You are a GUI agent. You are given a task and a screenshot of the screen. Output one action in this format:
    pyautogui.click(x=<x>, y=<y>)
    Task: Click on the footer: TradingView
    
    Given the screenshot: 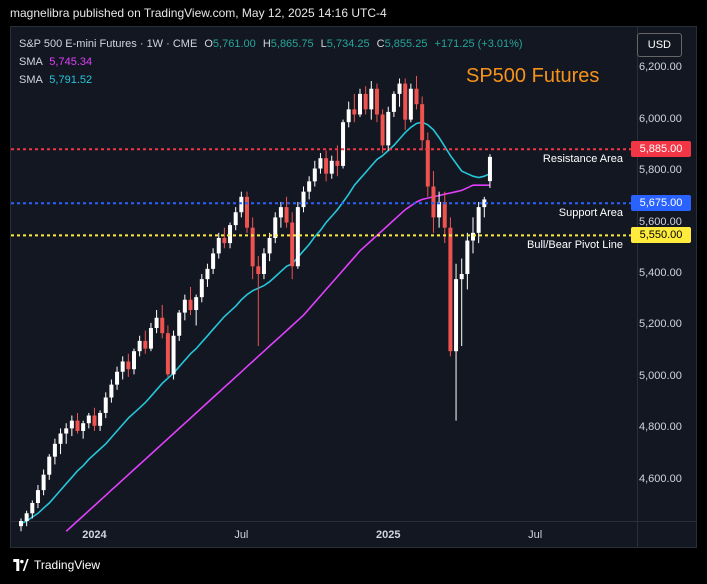 What is the action you would take?
    pyautogui.click(x=56, y=565)
    